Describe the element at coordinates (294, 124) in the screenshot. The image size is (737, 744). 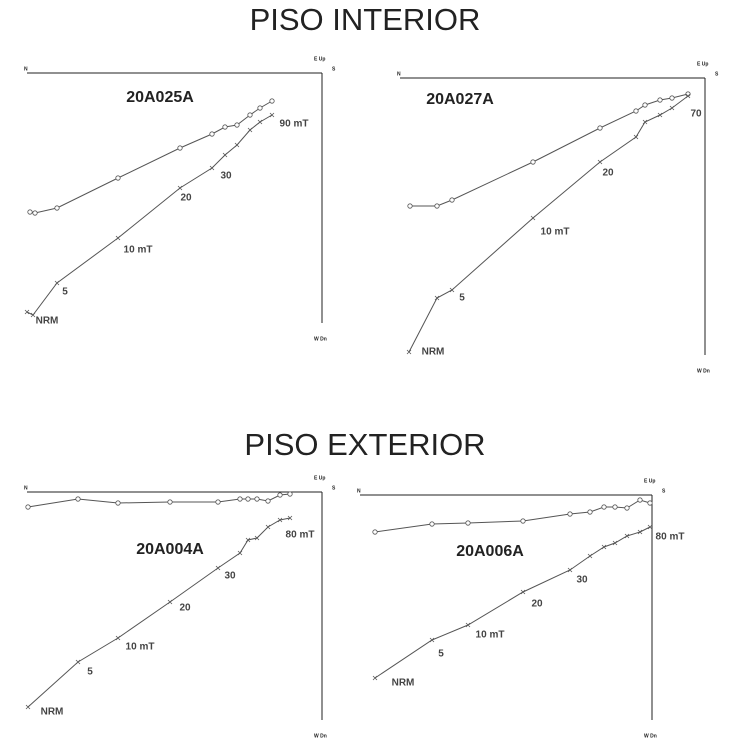
I see `step-label: 90 mT` at that location.